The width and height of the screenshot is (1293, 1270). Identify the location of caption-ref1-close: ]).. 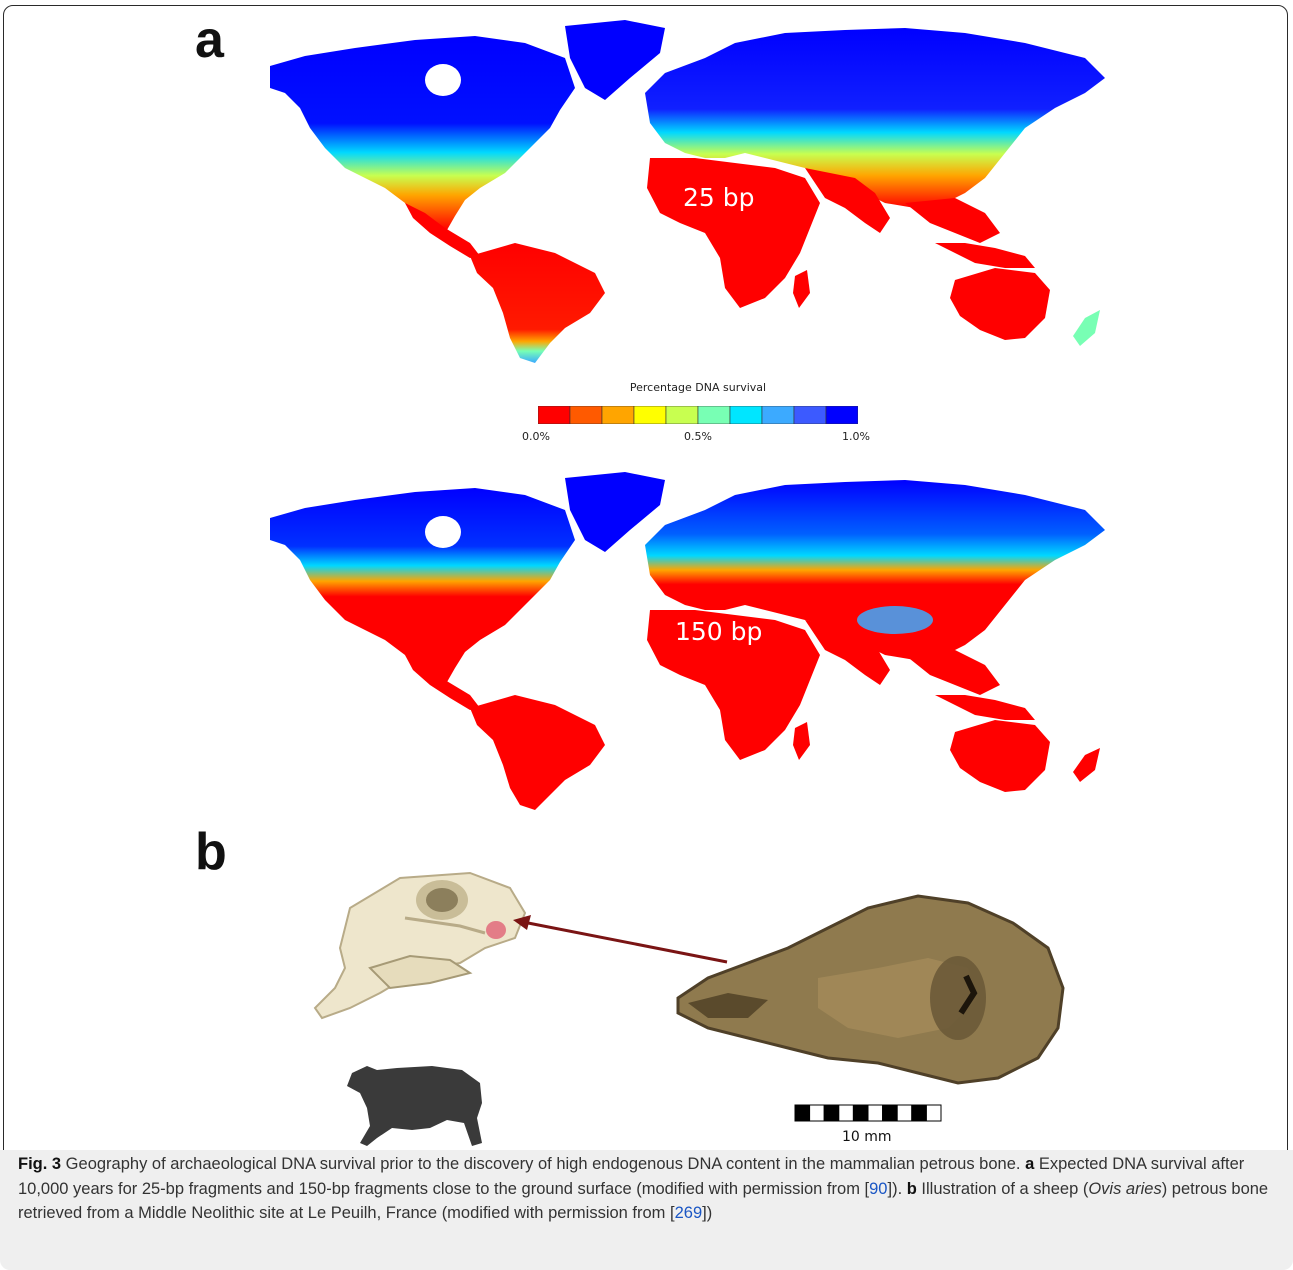
(897, 1188).